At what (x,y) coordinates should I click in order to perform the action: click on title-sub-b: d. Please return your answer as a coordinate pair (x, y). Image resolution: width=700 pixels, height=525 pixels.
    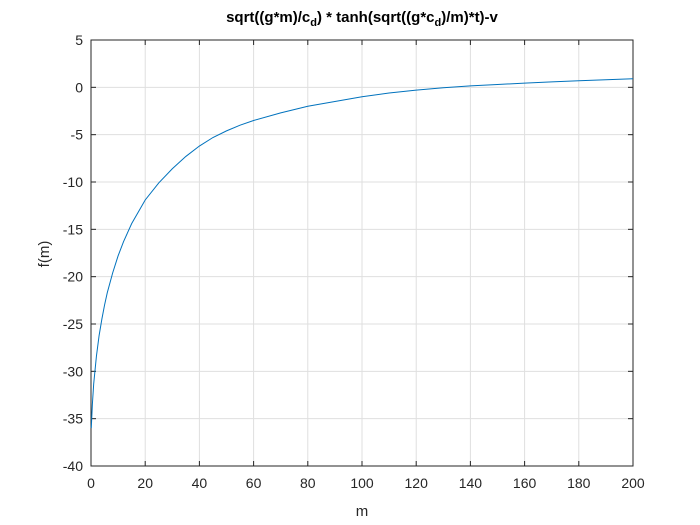
    Looking at the image, I should click on (438, 23).